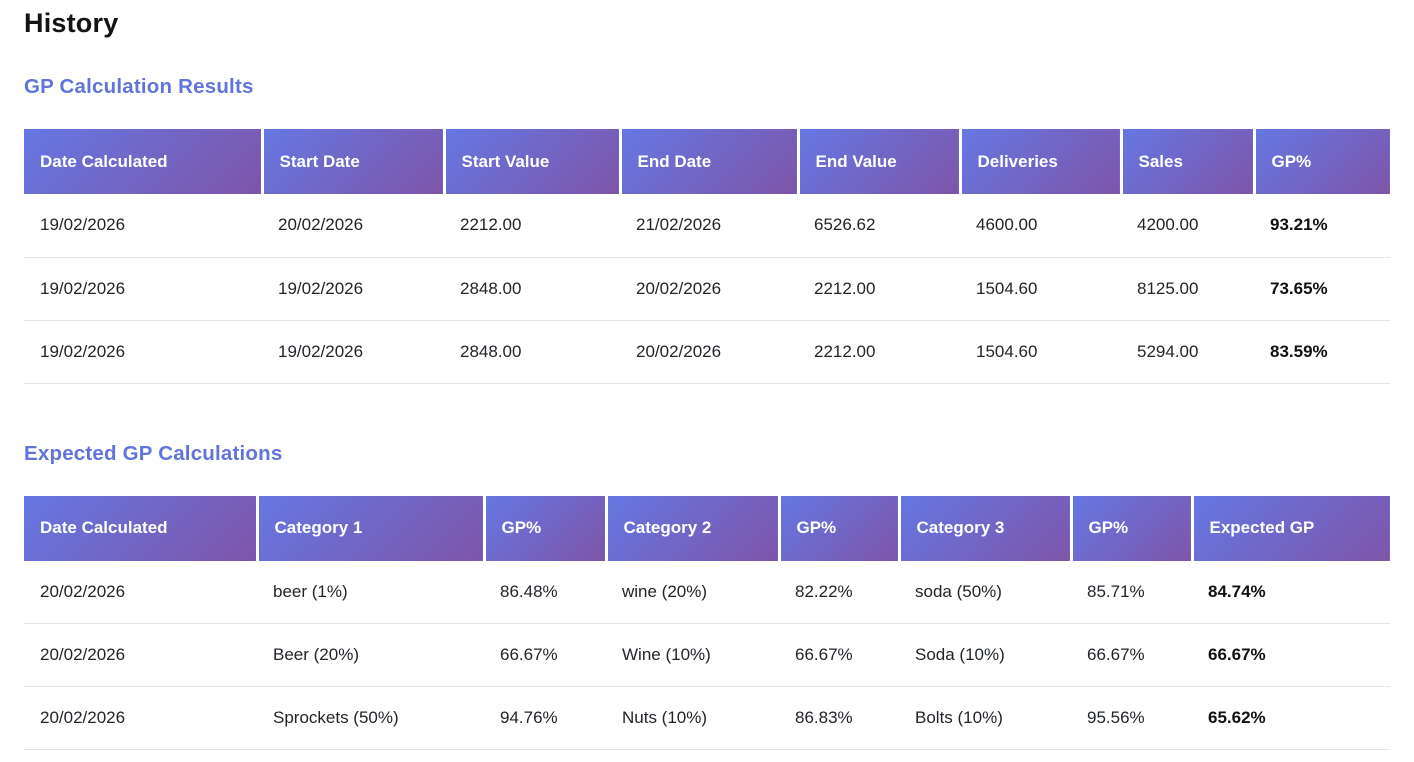 The width and height of the screenshot is (1414, 762). Describe the element at coordinates (1322, 226) in the screenshot. I see `table-cell: 93.21%` at that location.